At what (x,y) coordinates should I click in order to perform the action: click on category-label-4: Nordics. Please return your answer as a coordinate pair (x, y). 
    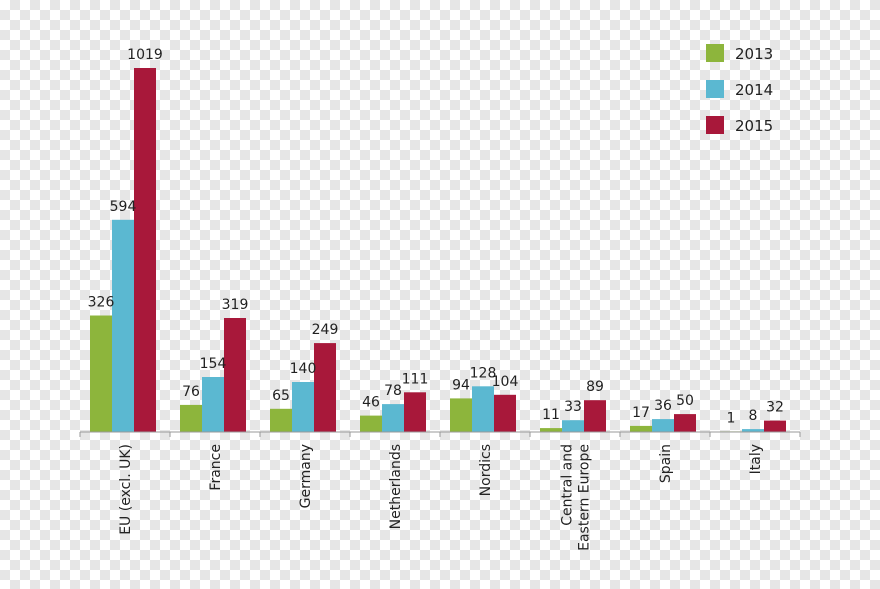
    Looking at the image, I should click on (486, 470).